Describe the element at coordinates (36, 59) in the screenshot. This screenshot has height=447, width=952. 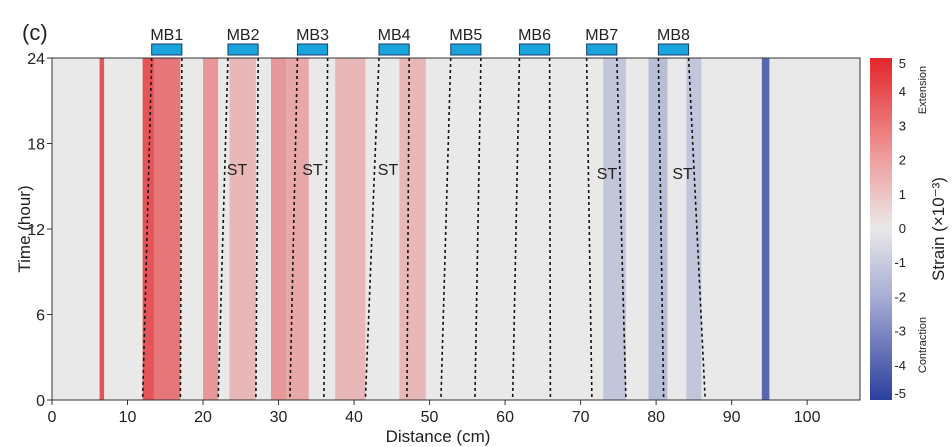
I see `y-tick-label-4: 24` at that location.